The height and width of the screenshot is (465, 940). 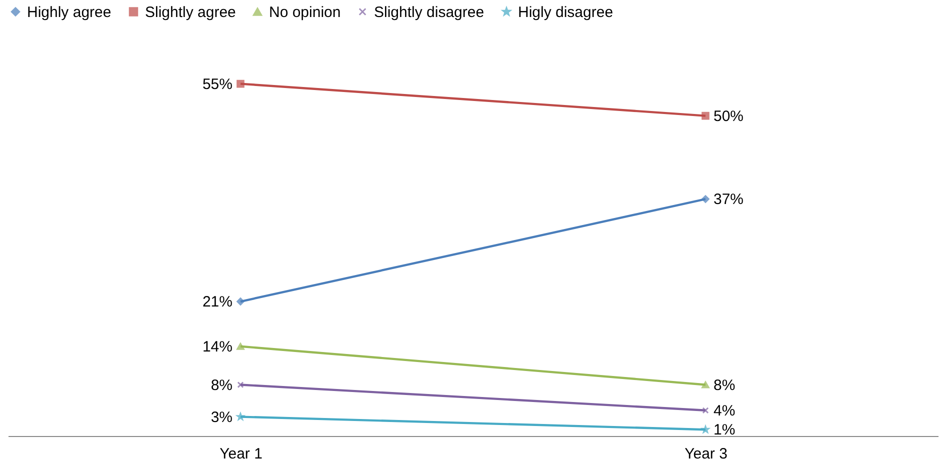 I want to click on data-label: 3%, so click(x=221, y=417).